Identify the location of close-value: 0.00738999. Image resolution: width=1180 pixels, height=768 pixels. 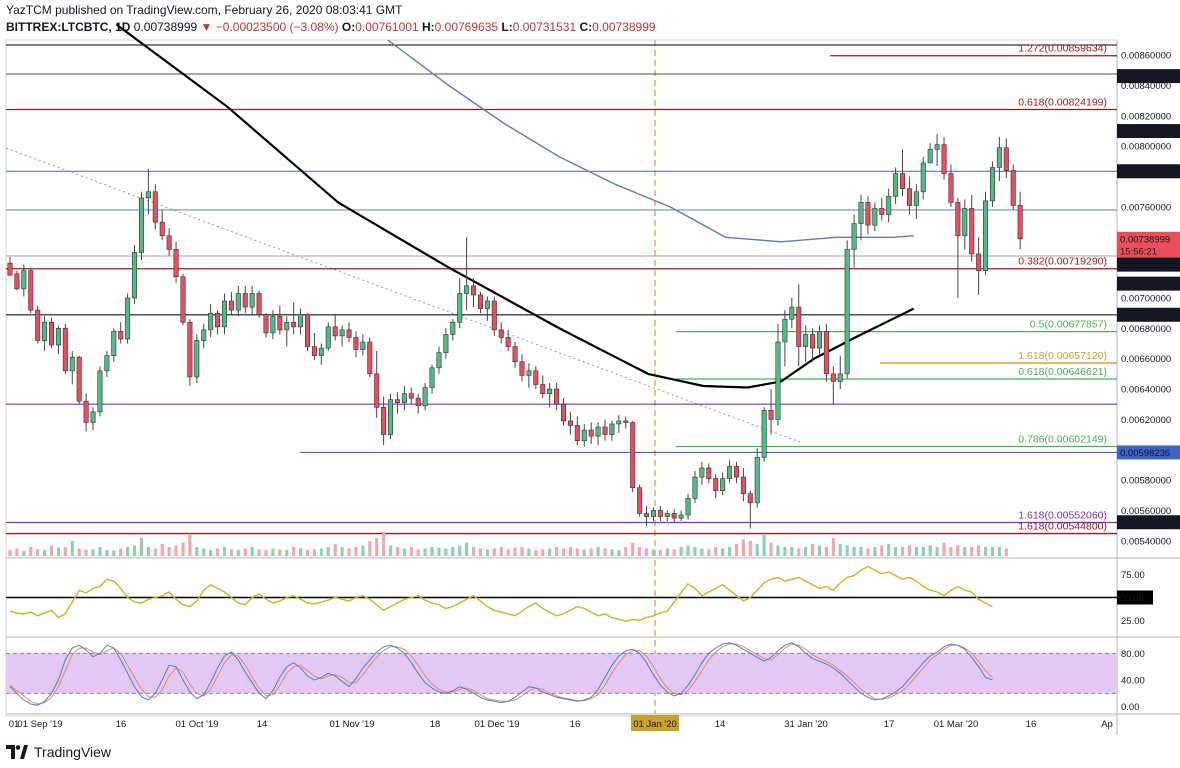
(624, 27).